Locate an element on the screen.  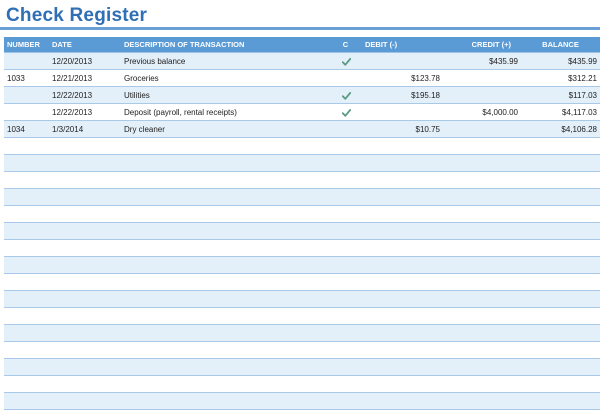
cell-credit: $4,000.00 is located at coordinates (482, 112).